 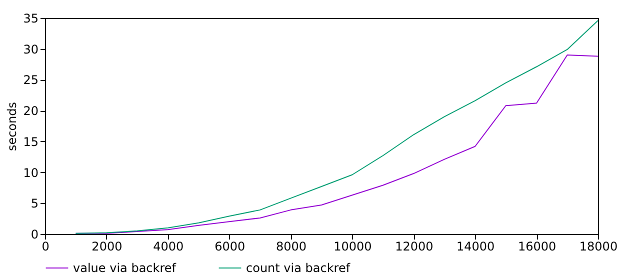 What do you see at coordinates (34, 235) in the screenshot?
I see `y-tick-label: 0` at bounding box center [34, 235].